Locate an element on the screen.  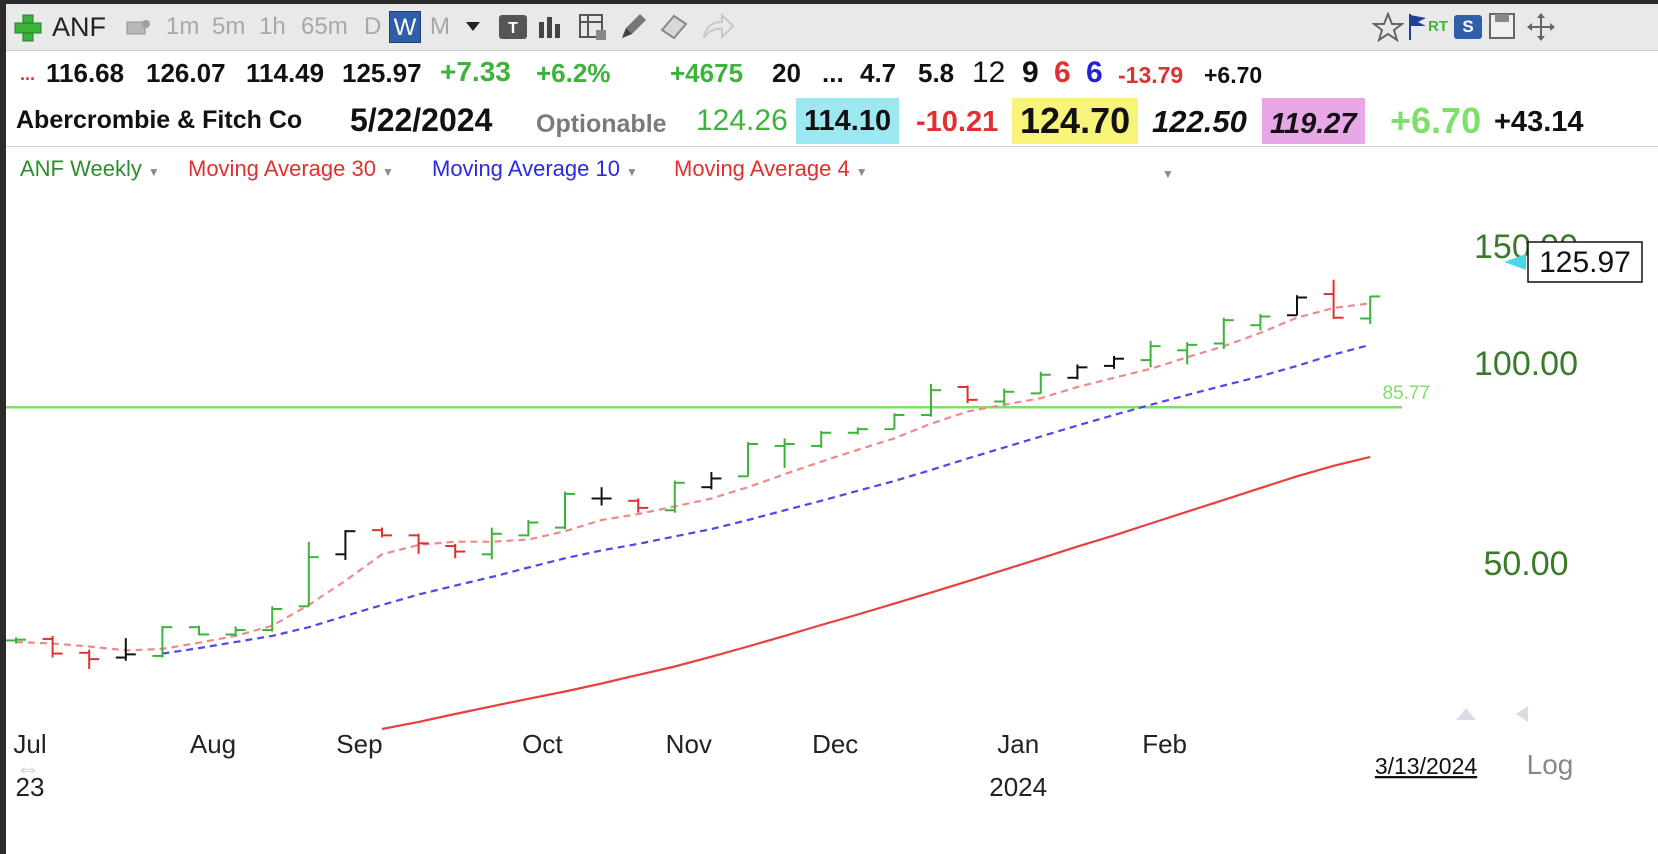
interval-d: D is located at coordinates (373, 26).